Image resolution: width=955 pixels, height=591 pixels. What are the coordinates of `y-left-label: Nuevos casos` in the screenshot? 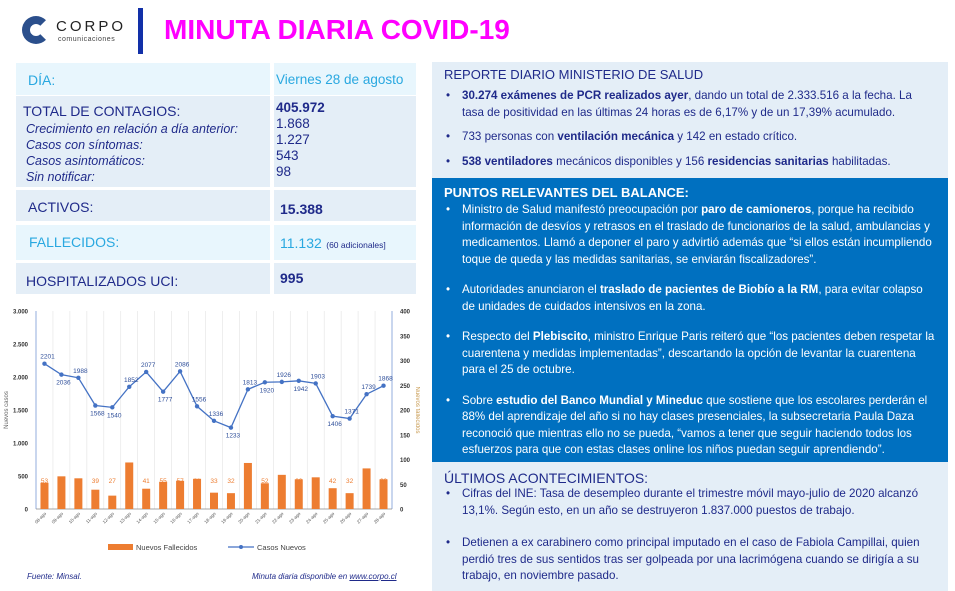 It's located at (7, 410).